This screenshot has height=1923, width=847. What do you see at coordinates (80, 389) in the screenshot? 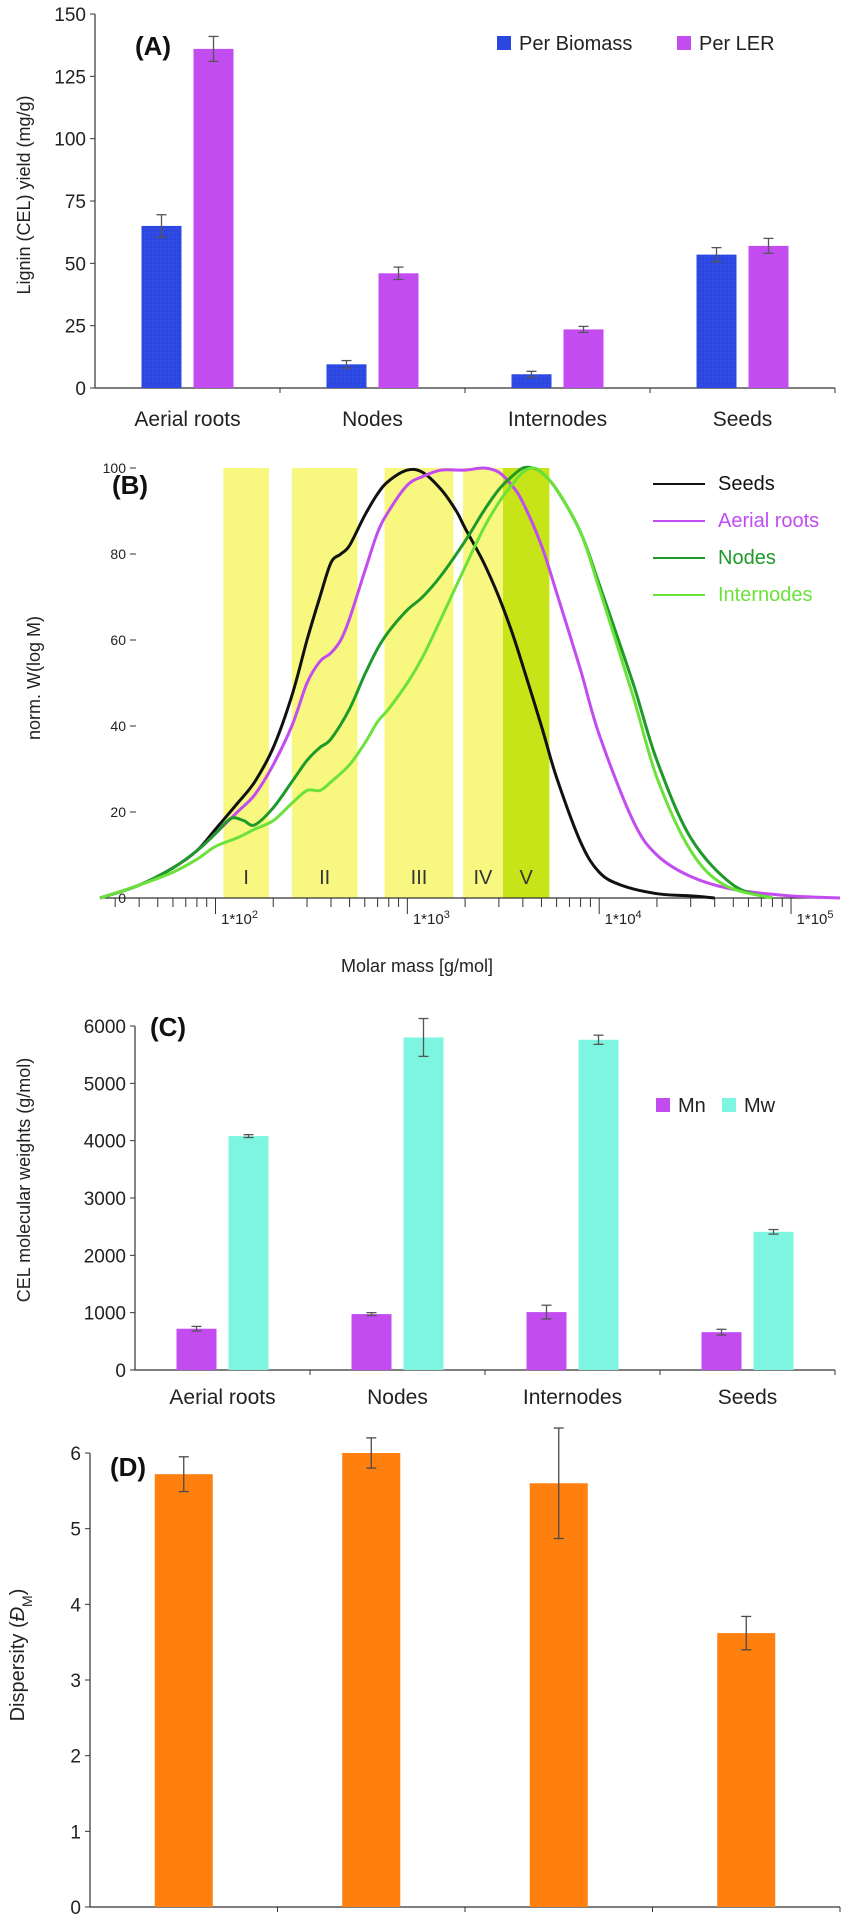
I see `a-y-tick-label: 0` at bounding box center [80, 389].